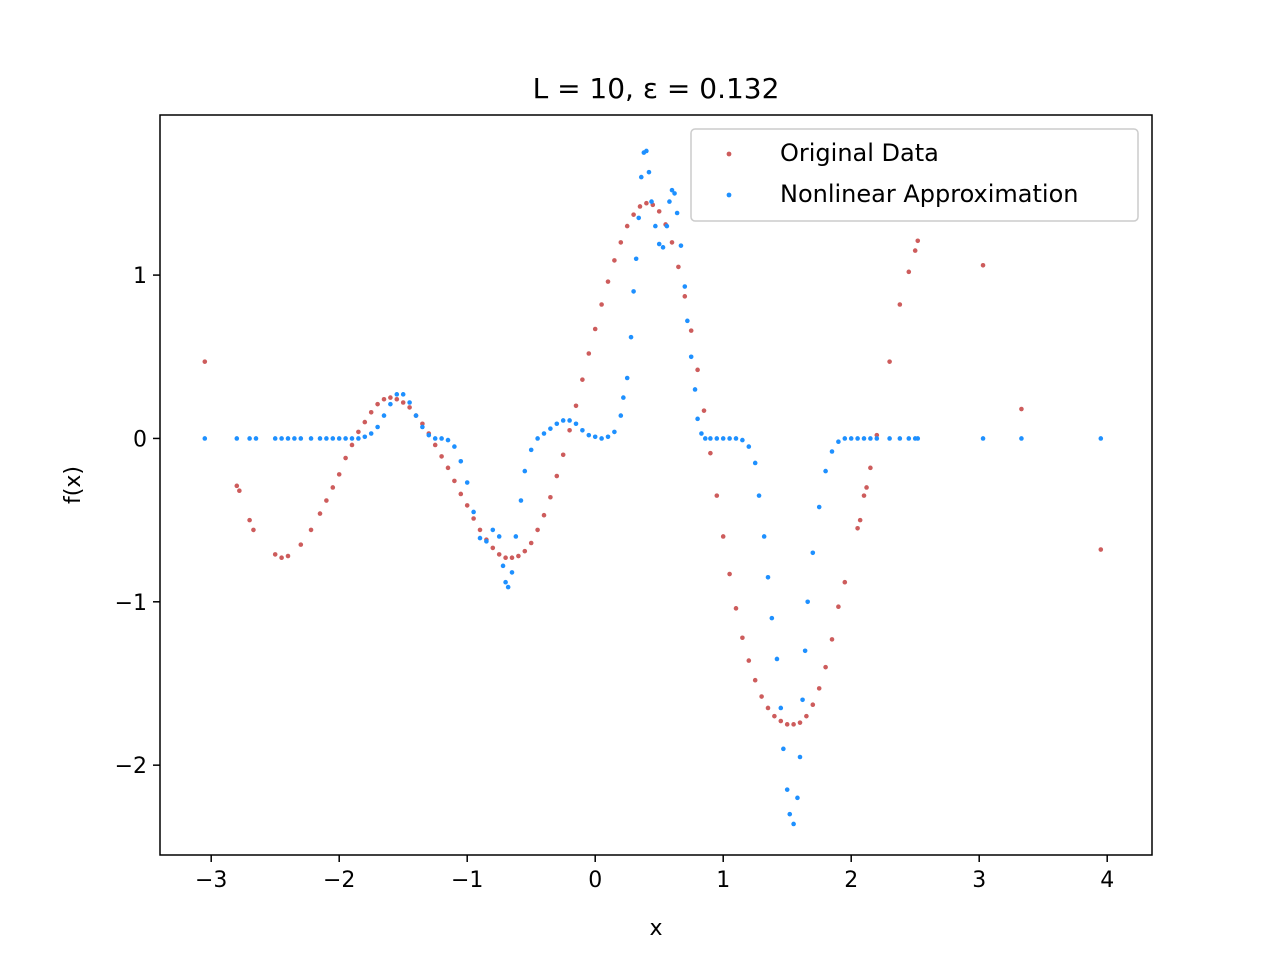 The height and width of the screenshot is (960, 1280). What do you see at coordinates (140, 439) in the screenshot?
I see `y-tick-label: 0` at bounding box center [140, 439].